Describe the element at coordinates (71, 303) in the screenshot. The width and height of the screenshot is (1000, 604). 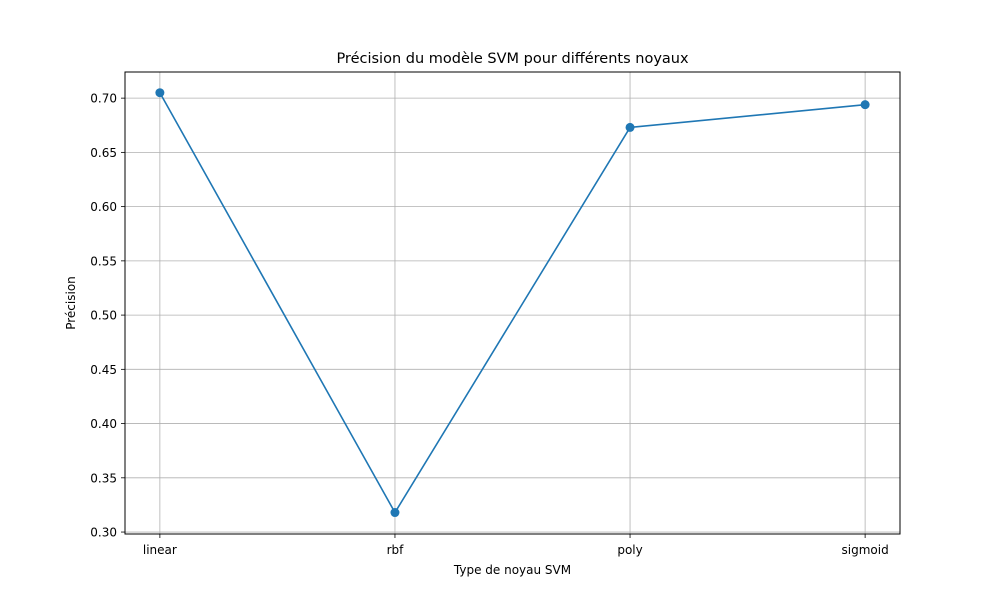
I see `y-axis-label: Précision` at that location.